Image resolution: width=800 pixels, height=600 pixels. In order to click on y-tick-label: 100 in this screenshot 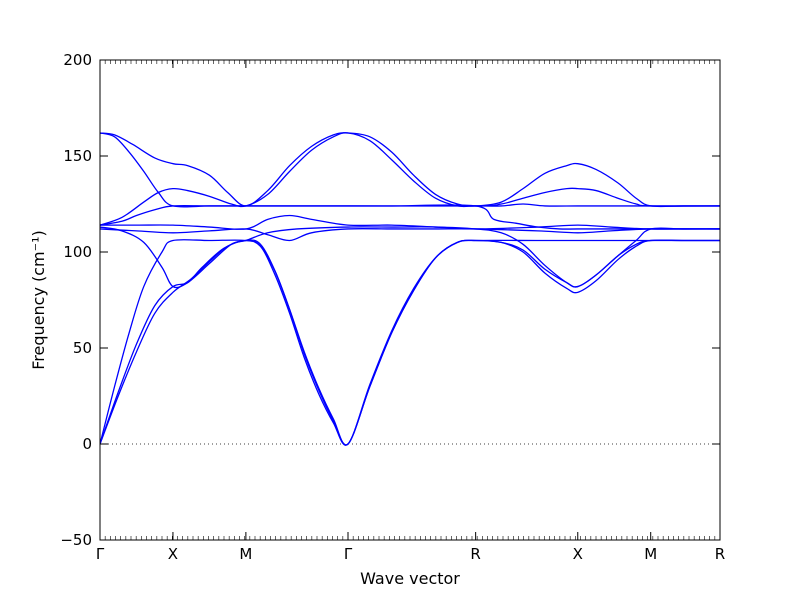, I will do `click(77, 252)`.